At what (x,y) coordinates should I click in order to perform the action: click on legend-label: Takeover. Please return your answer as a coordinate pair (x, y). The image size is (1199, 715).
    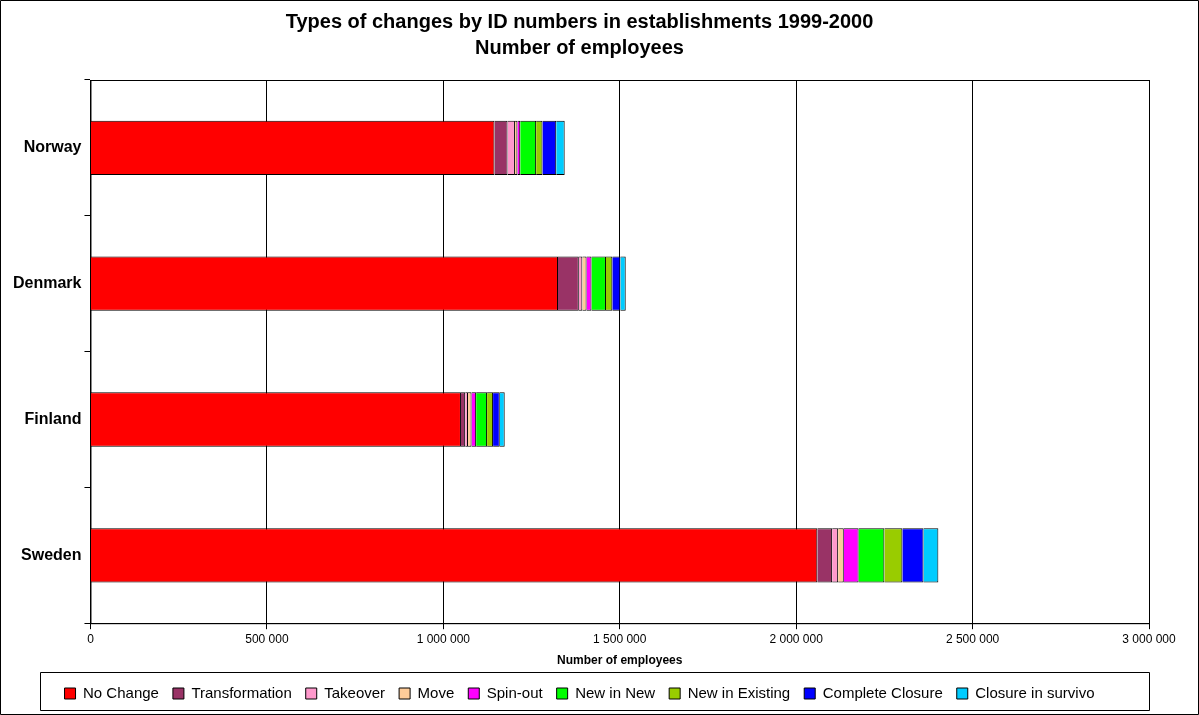
    Looking at the image, I should click on (355, 692).